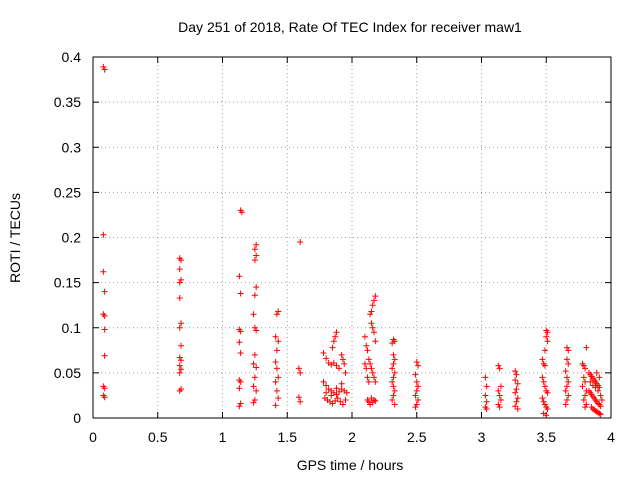  What do you see at coordinates (417, 437) in the screenshot?
I see `x-tick-label: 2.5` at bounding box center [417, 437].